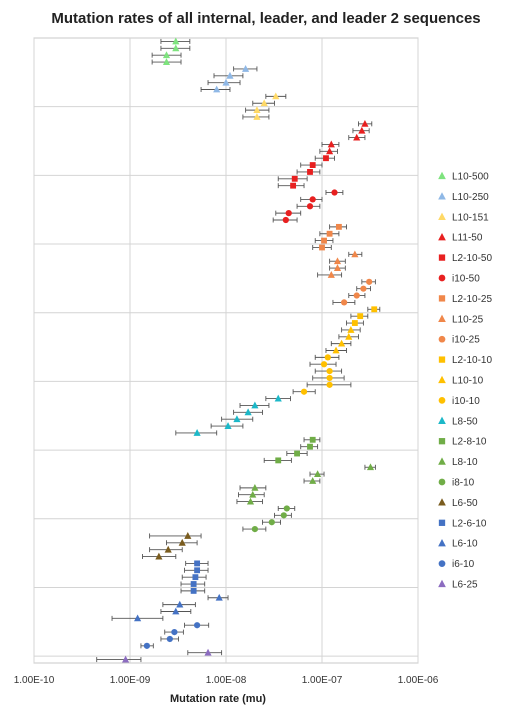 The width and height of the screenshot is (532, 720). What do you see at coordinates (468, 319) in the screenshot?
I see `legend-label: L10-25` at bounding box center [468, 319].